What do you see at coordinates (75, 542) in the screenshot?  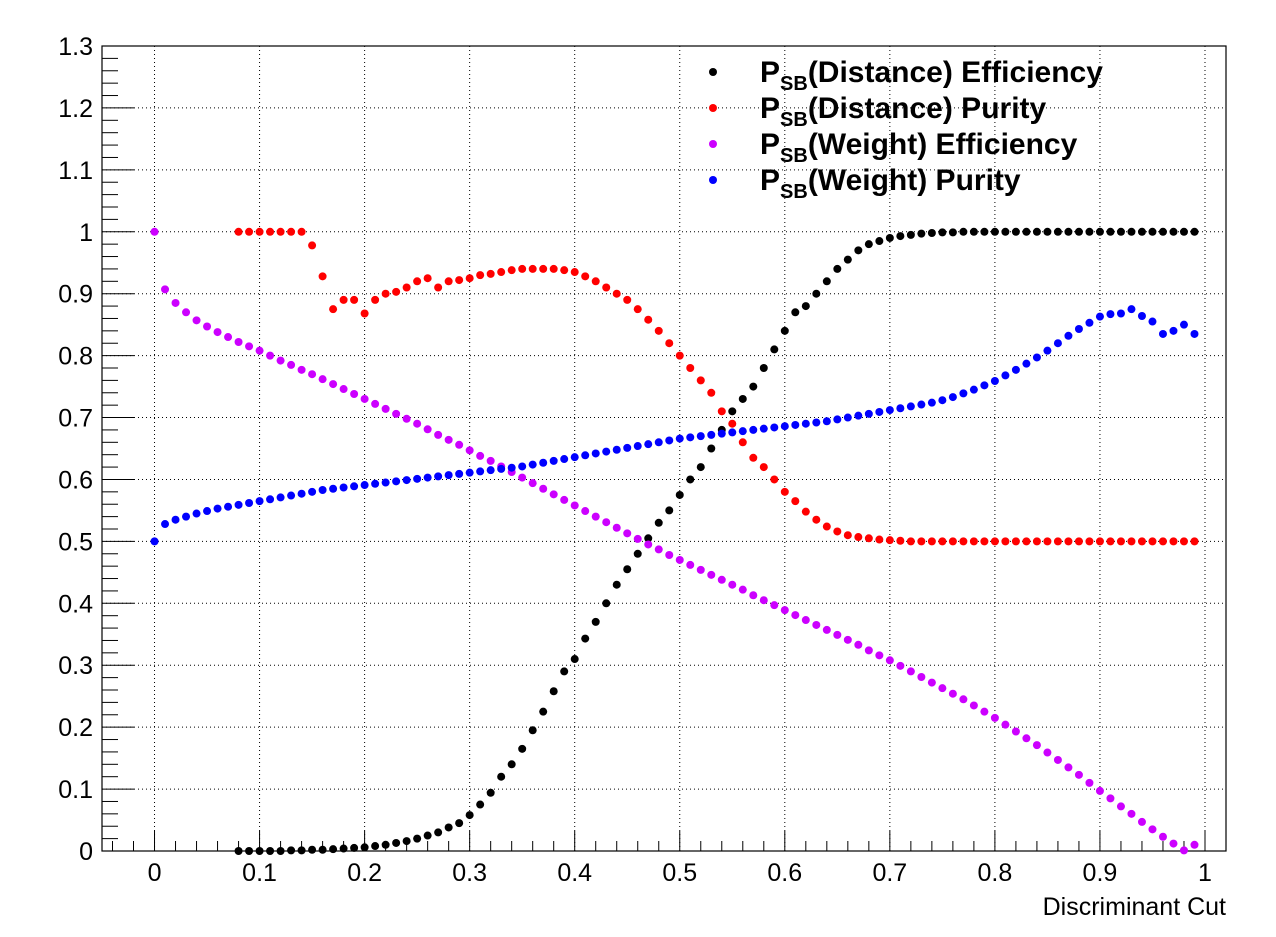 I see `y-tick-label: 0.5` at bounding box center [75, 542].